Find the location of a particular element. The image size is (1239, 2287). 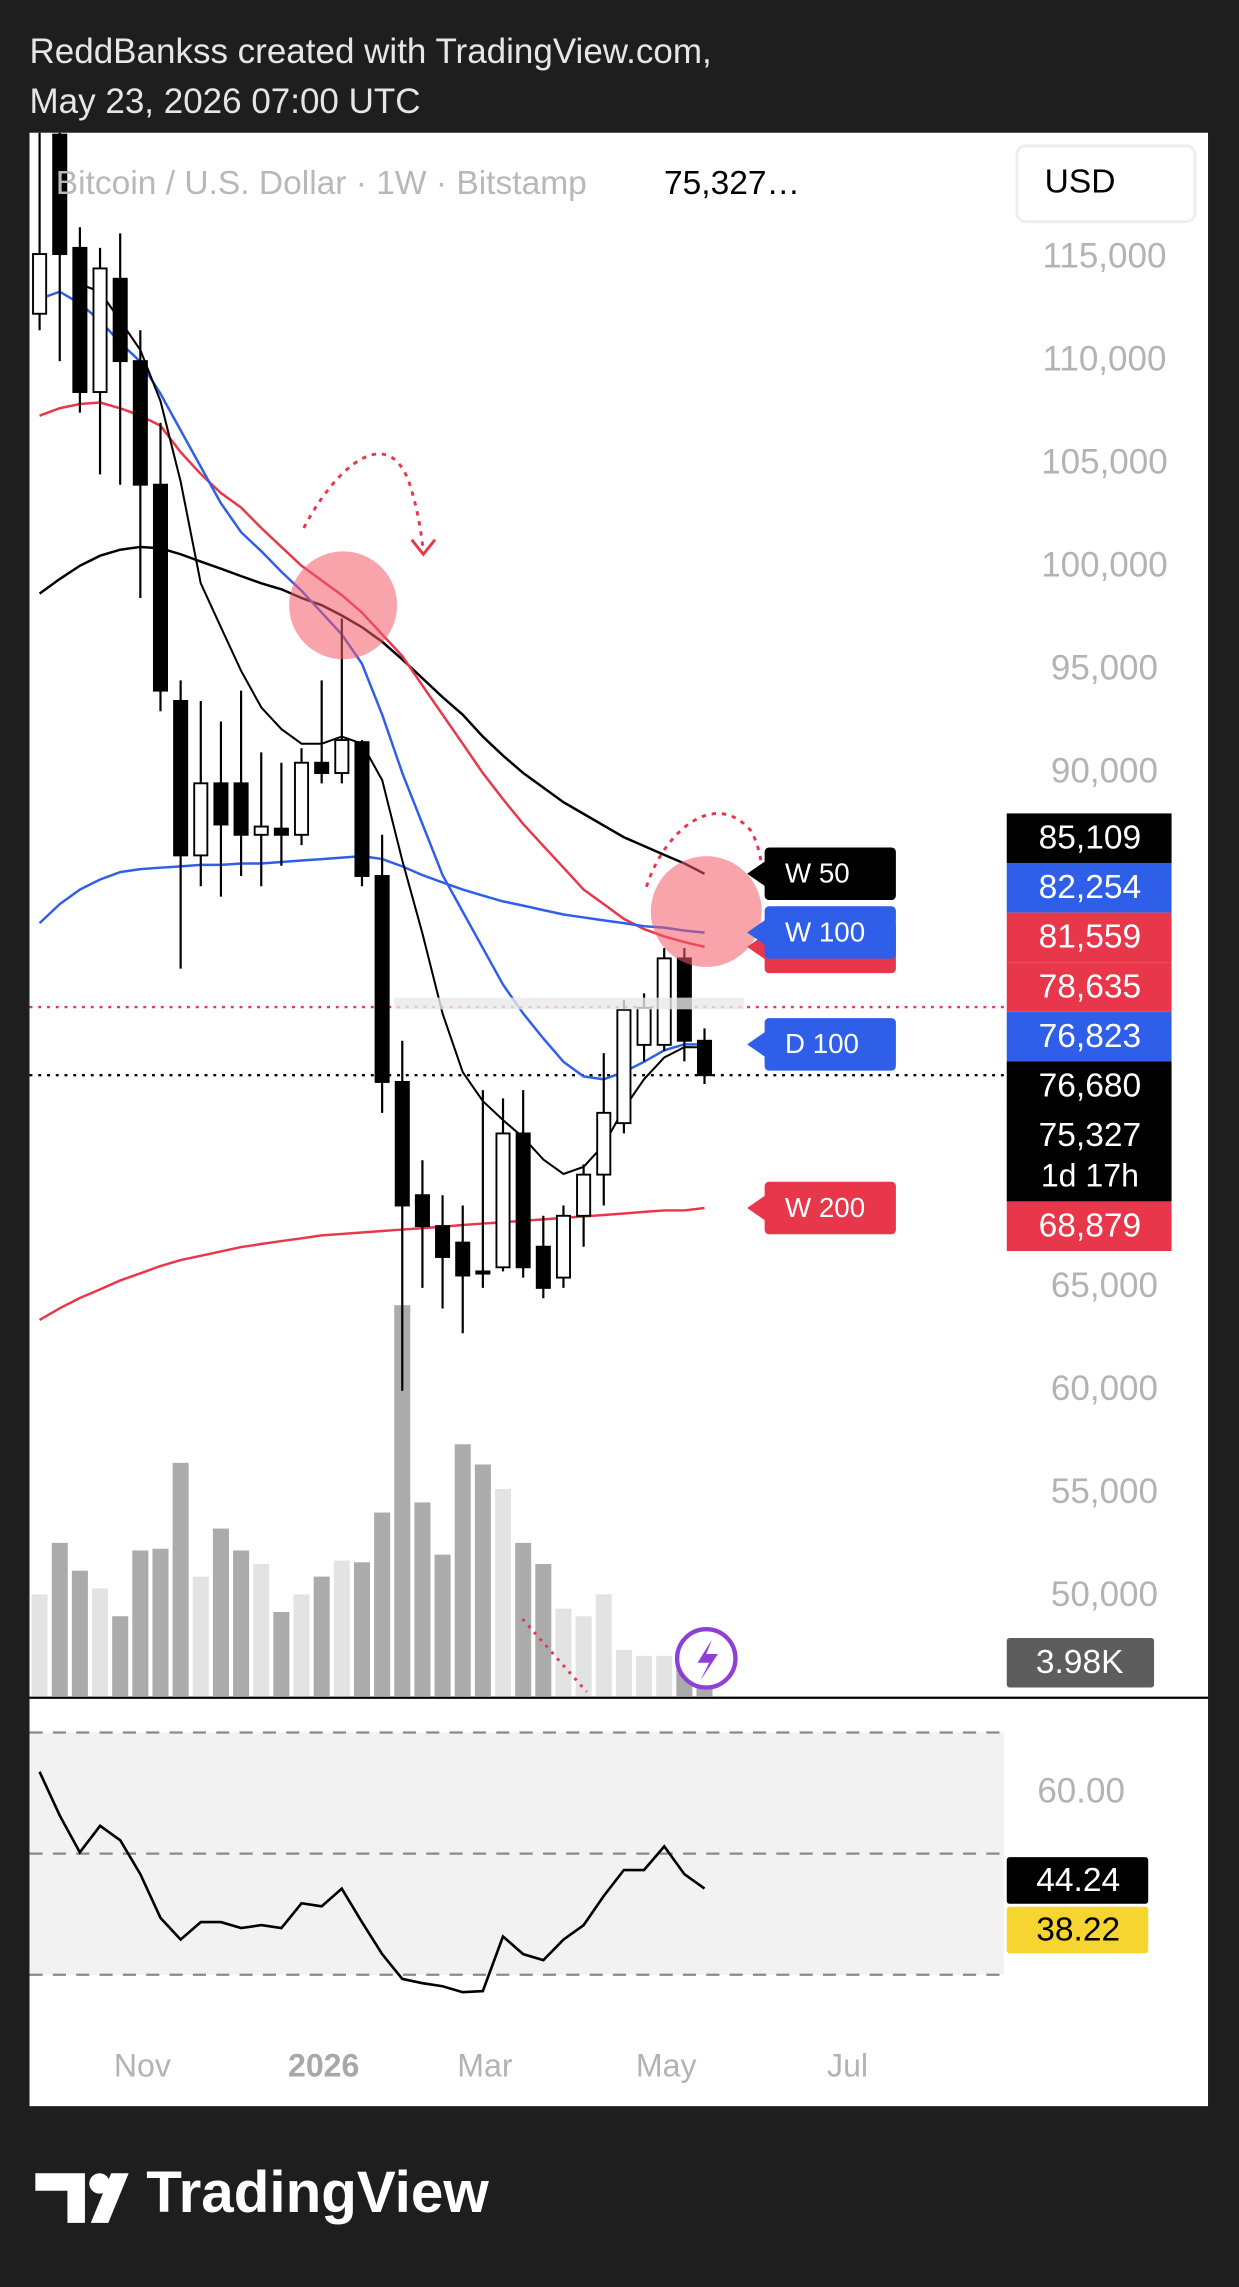

y-tick-label: 90,000 is located at coordinates (1104, 770).